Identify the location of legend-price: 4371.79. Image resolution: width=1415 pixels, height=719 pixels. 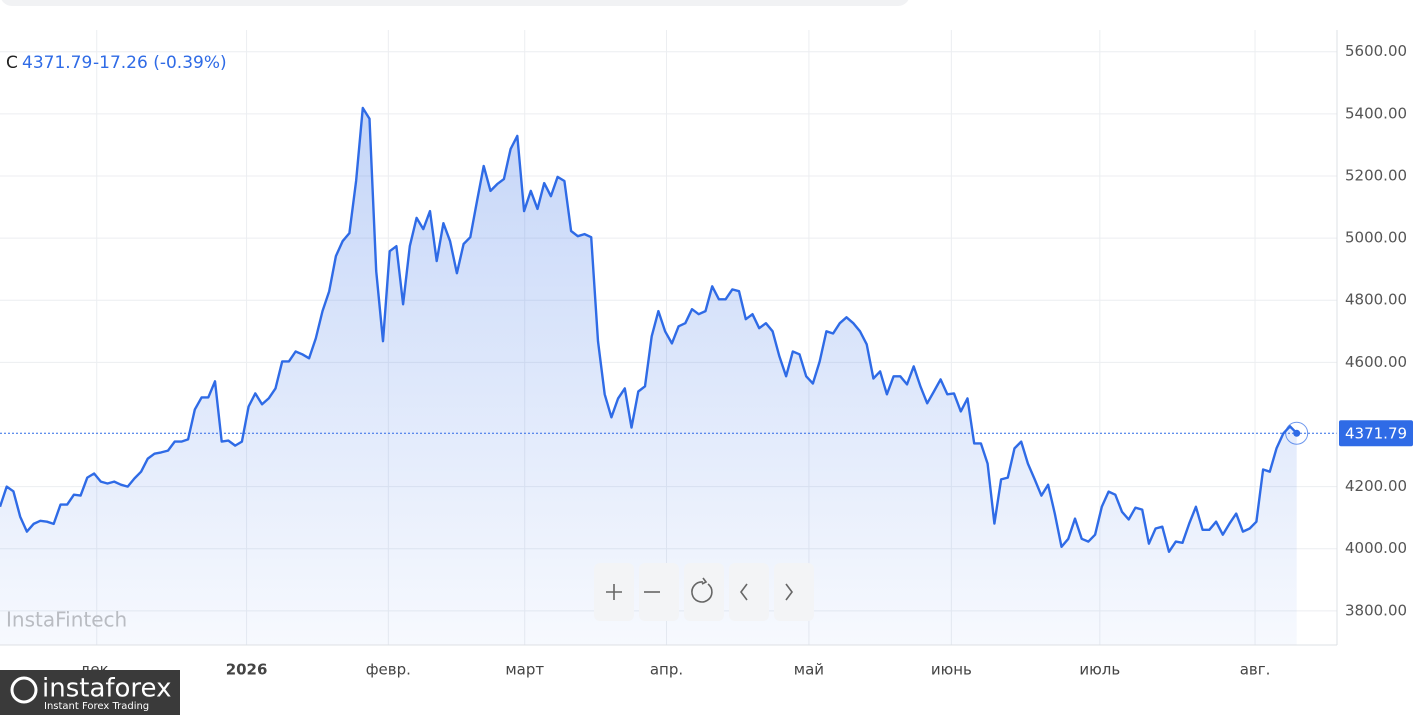
(57, 63).